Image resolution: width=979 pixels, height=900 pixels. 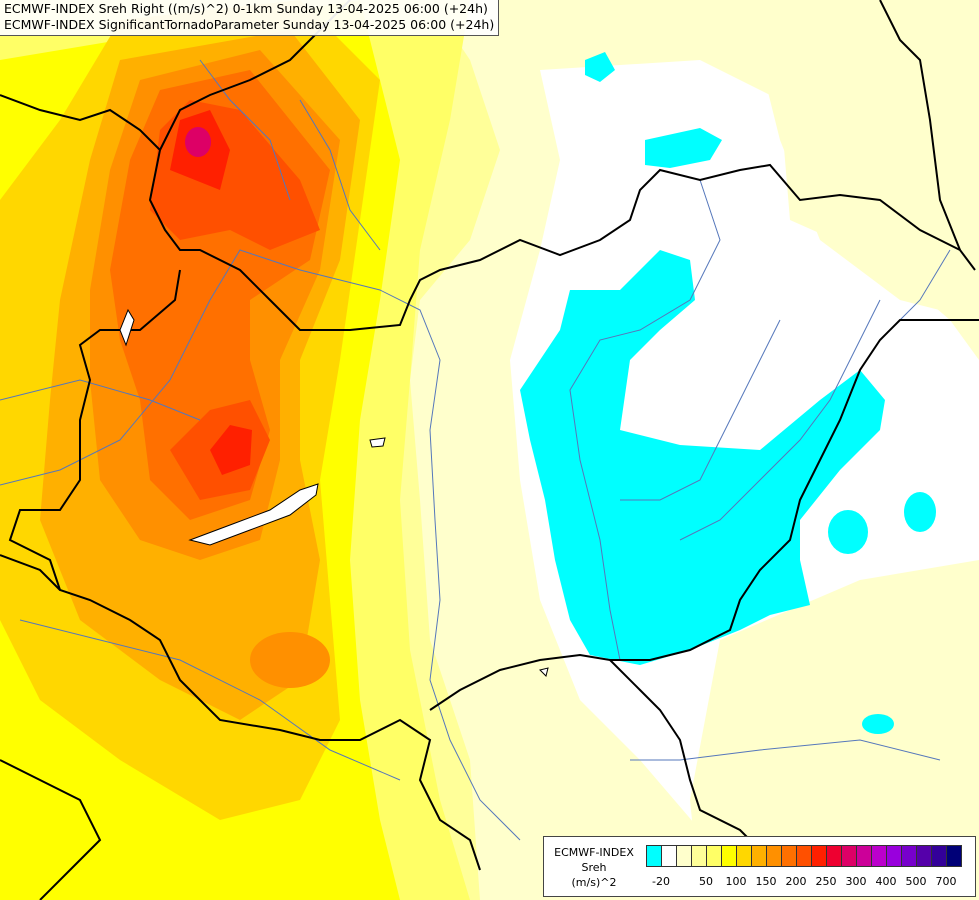 What do you see at coordinates (198, 142) in the screenshot?
I see `field-west-crimson` at bounding box center [198, 142].